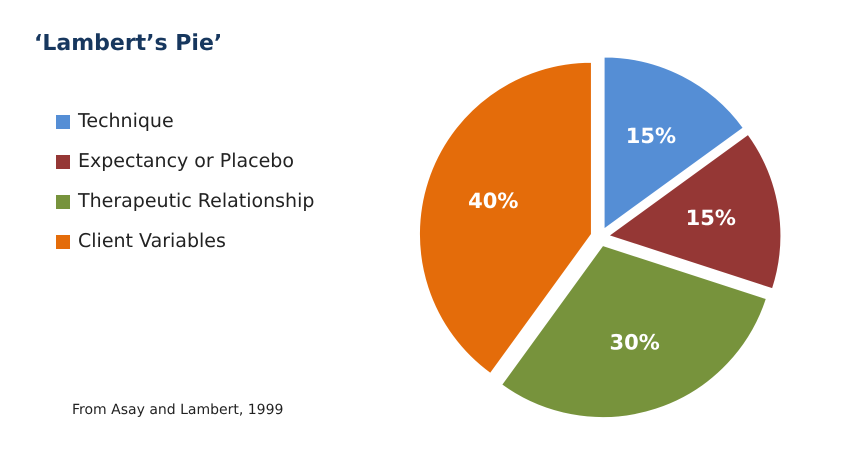 This screenshot has height=449, width=859. Describe the element at coordinates (635, 342) in the screenshot. I see `data-label: 30%` at that location.